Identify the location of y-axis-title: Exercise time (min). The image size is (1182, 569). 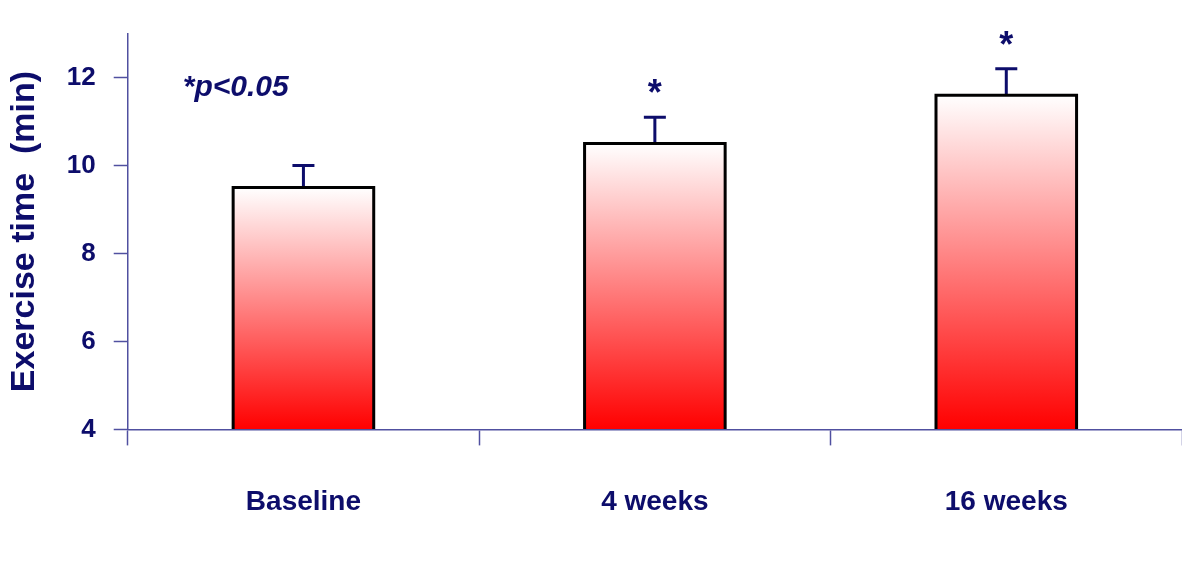
(21, 231).